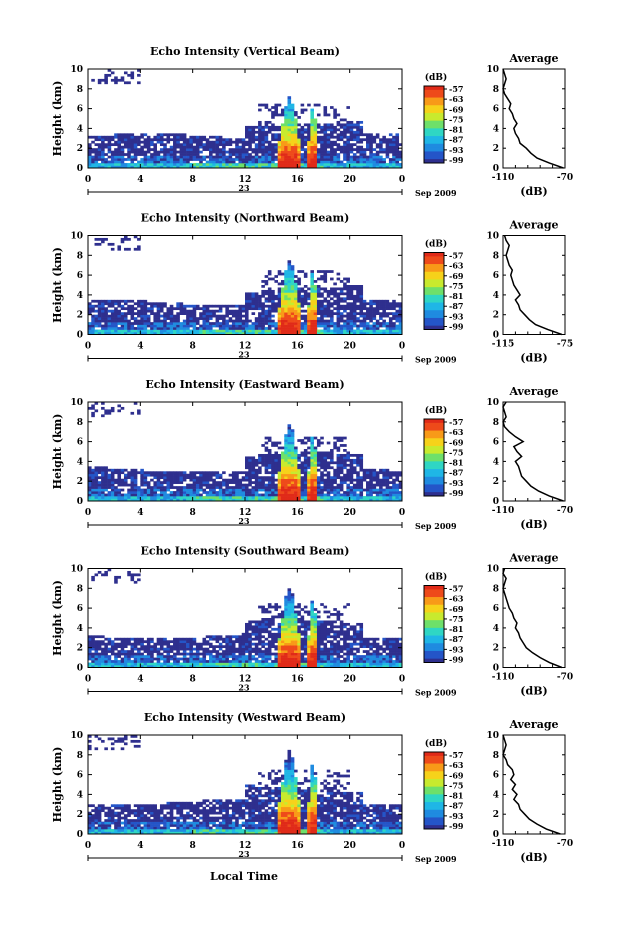 The height and width of the screenshot is (929, 620). Describe the element at coordinates (496, 443) in the screenshot. I see `profile-y-tick-label: 6` at that location.